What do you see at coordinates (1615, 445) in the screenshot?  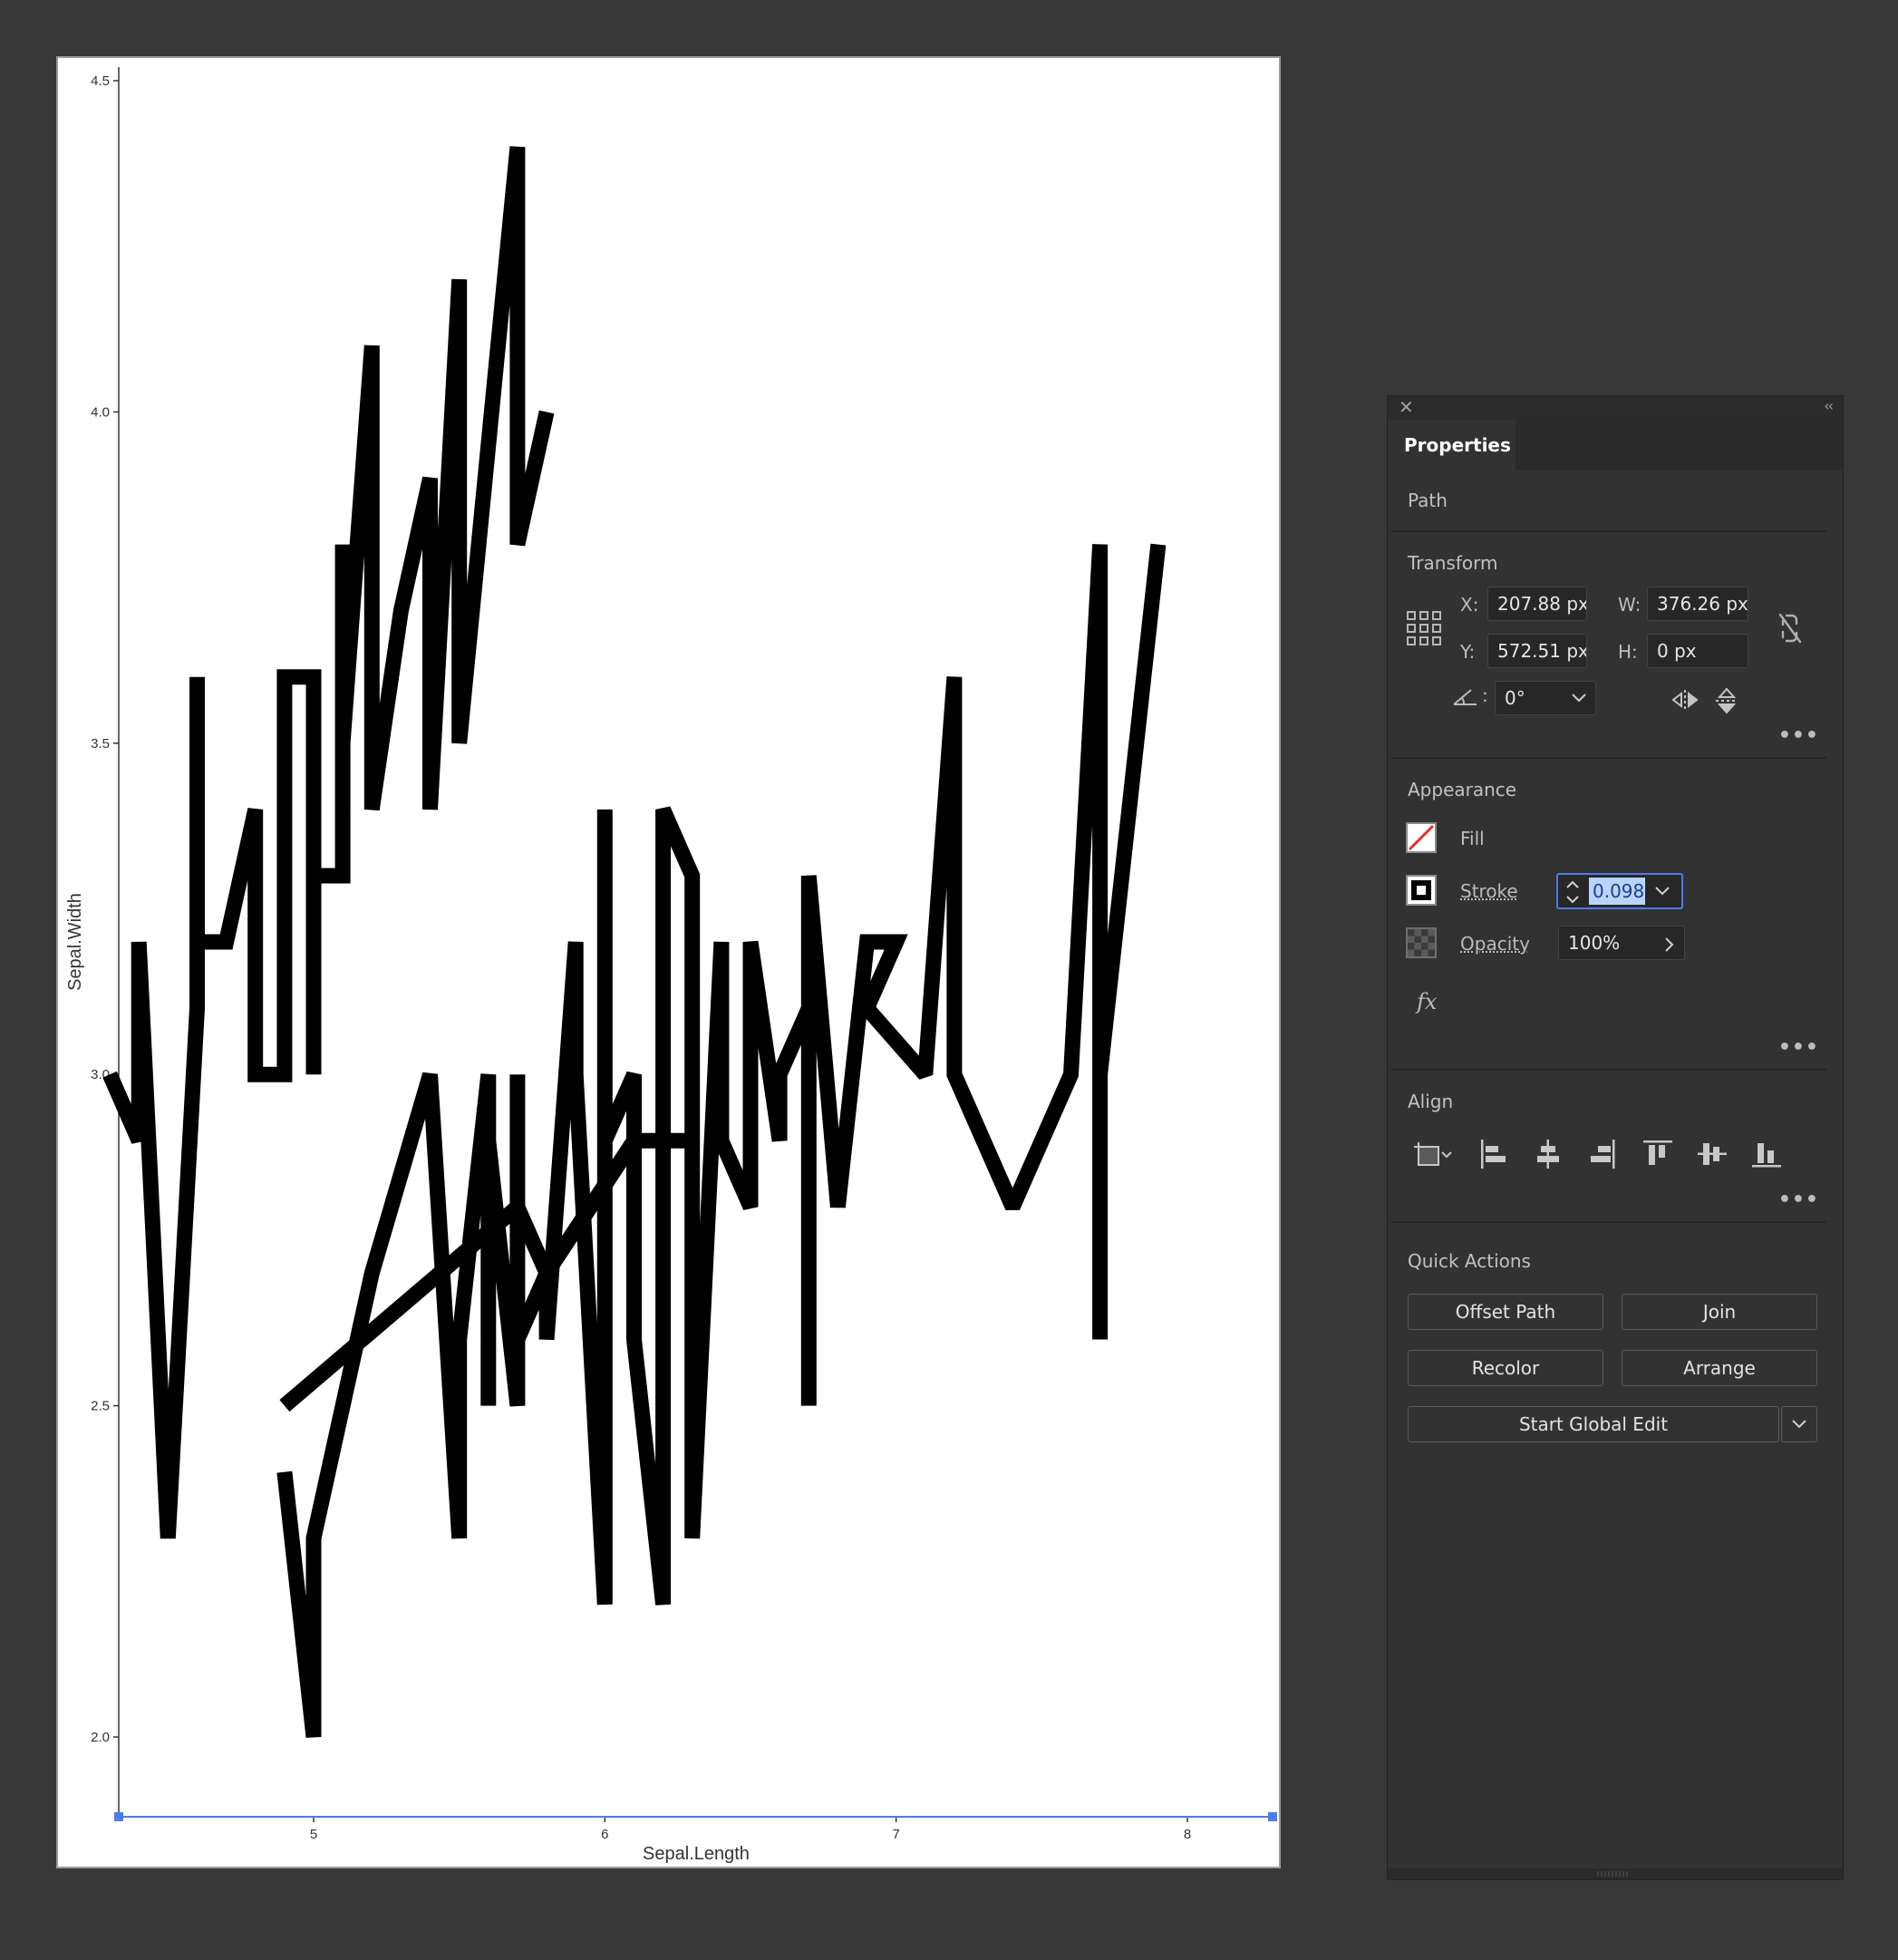 I see `panel-tab-bar: Properties` at bounding box center [1615, 445].